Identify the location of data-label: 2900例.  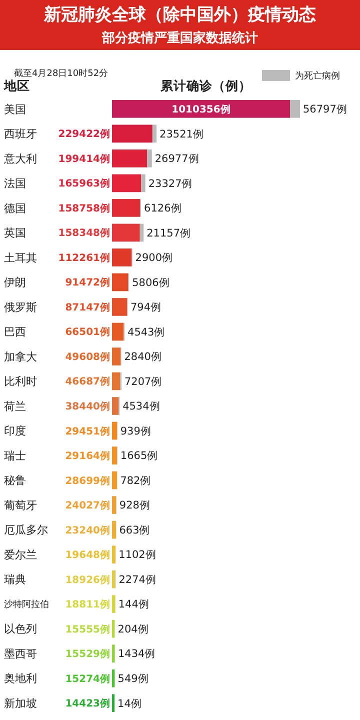
(154, 258).